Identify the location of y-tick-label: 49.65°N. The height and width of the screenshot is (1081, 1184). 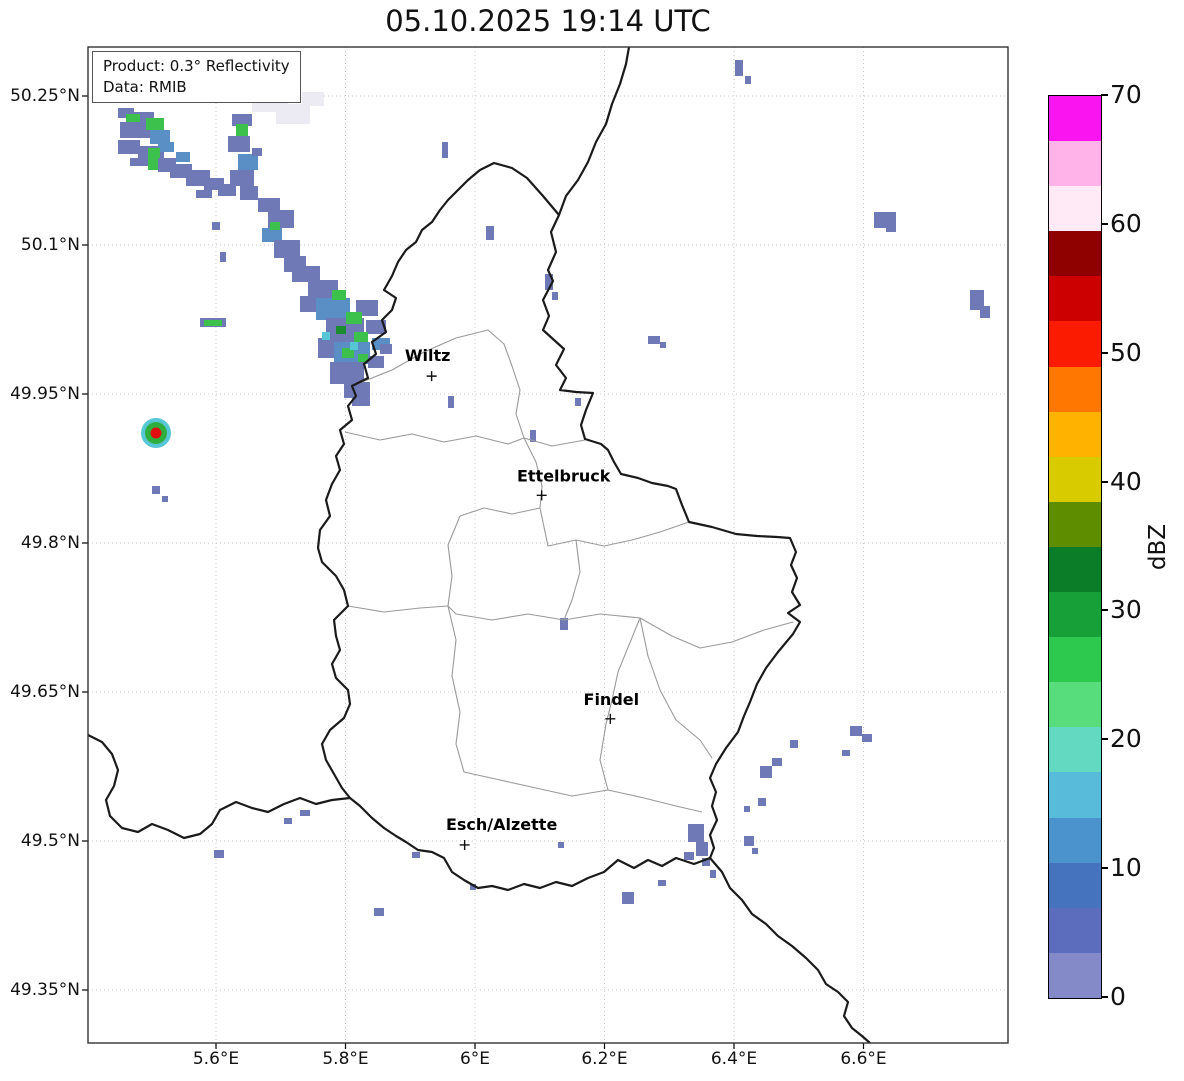
(45, 691).